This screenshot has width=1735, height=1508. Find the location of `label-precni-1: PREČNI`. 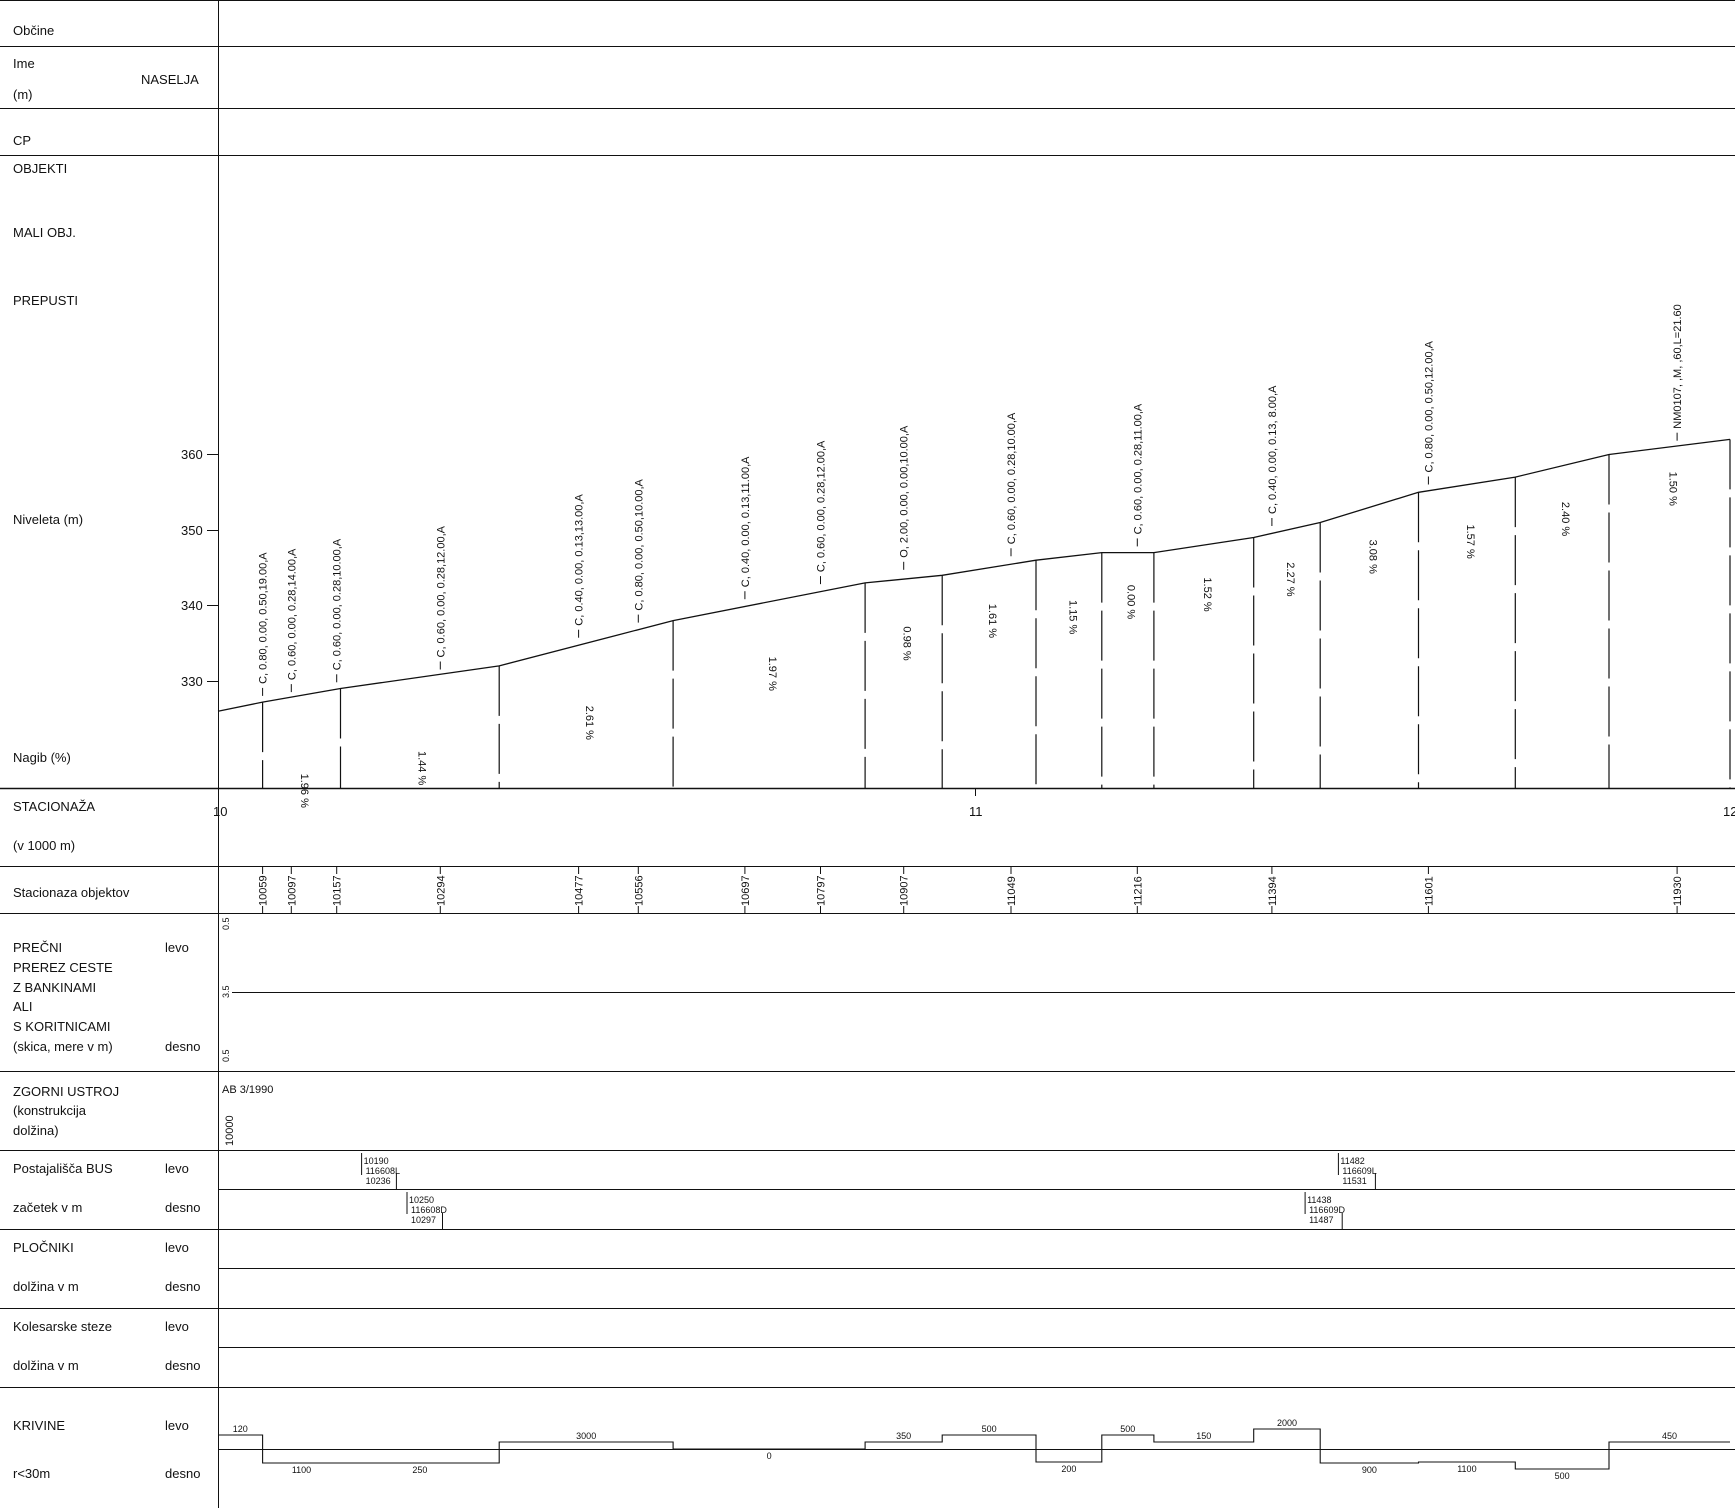

label-precni-1: PREČNI is located at coordinates (37, 947).